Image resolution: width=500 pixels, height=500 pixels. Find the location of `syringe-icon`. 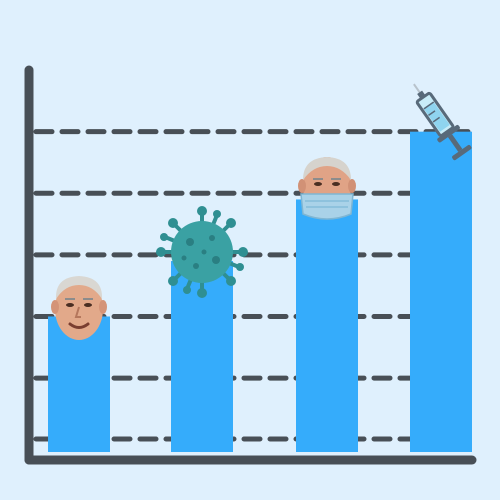

syringe-icon is located at coordinates (442, 122).